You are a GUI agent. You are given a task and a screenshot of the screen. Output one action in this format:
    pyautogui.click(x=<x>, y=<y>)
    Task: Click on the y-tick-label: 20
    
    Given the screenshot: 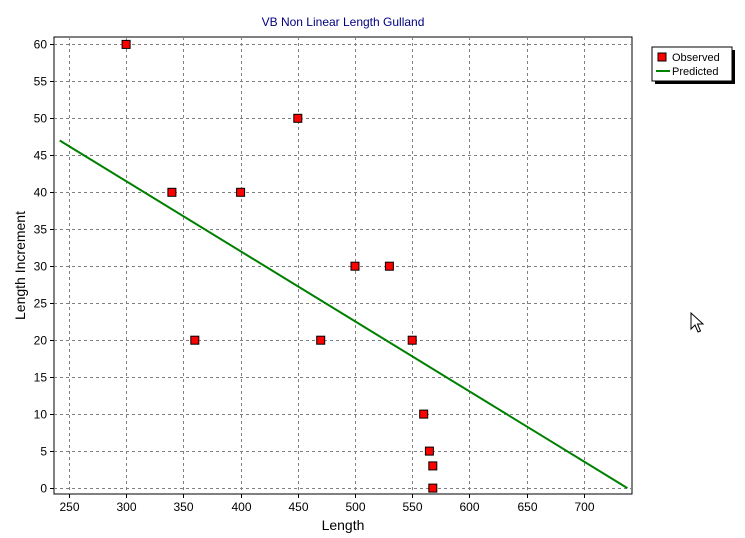 What is the action you would take?
    pyautogui.click(x=41, y=341)
    